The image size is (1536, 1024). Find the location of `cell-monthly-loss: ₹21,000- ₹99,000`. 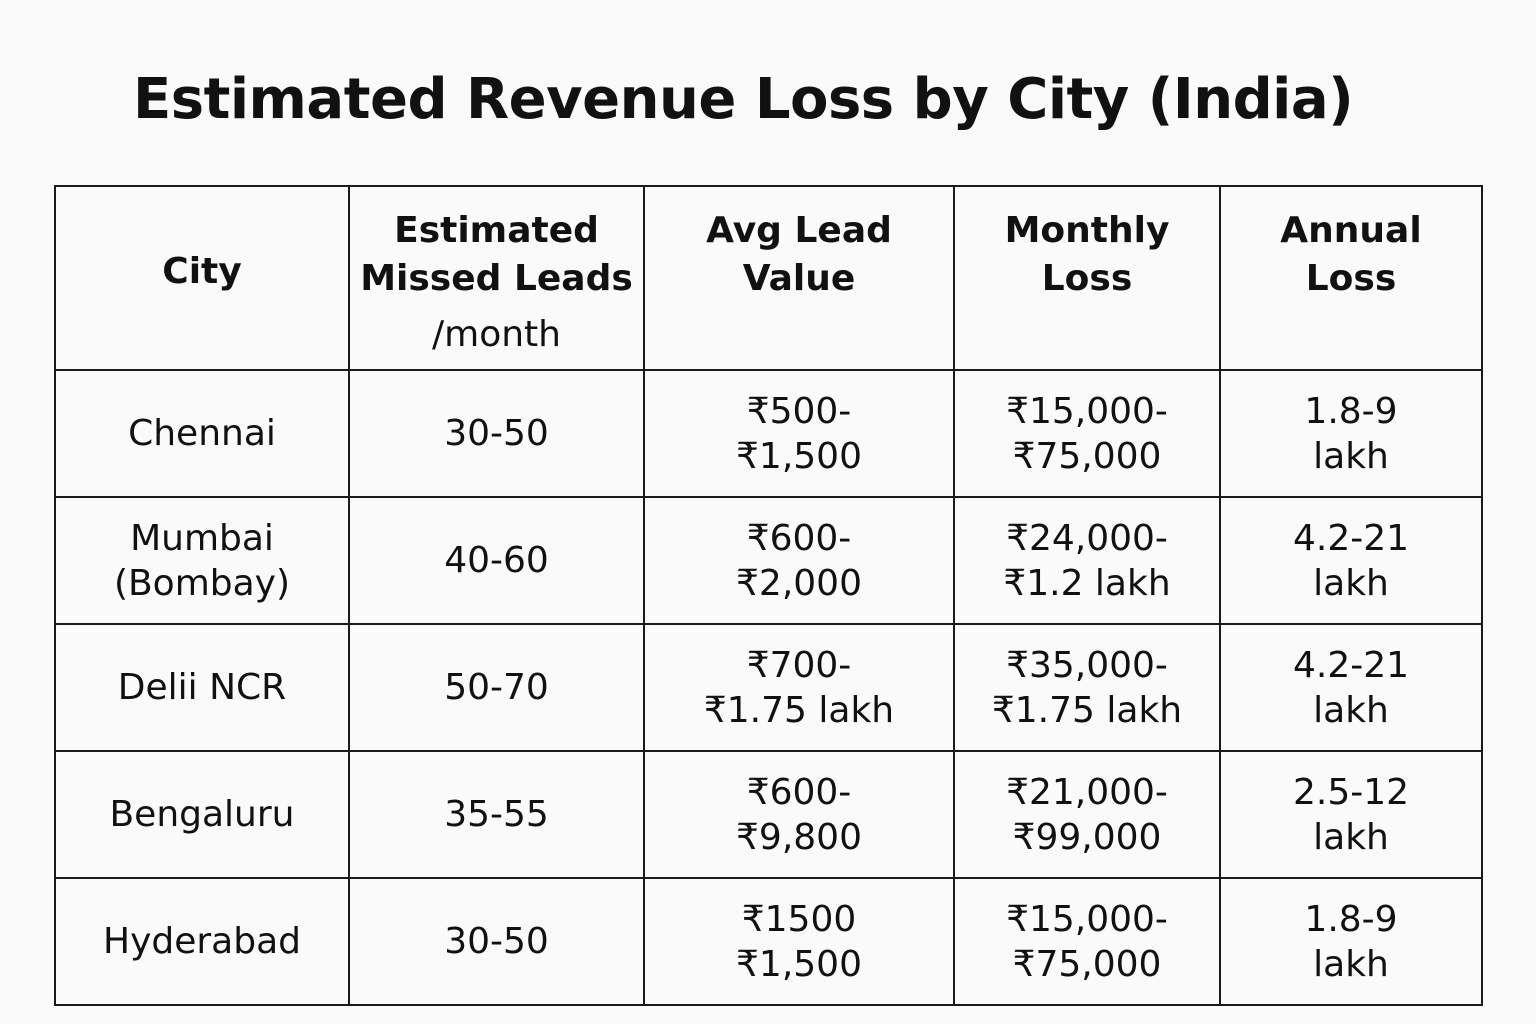

cell-monthly-loss: ₹21,000- ₹99,000 is located at coordinates (1087, 814).